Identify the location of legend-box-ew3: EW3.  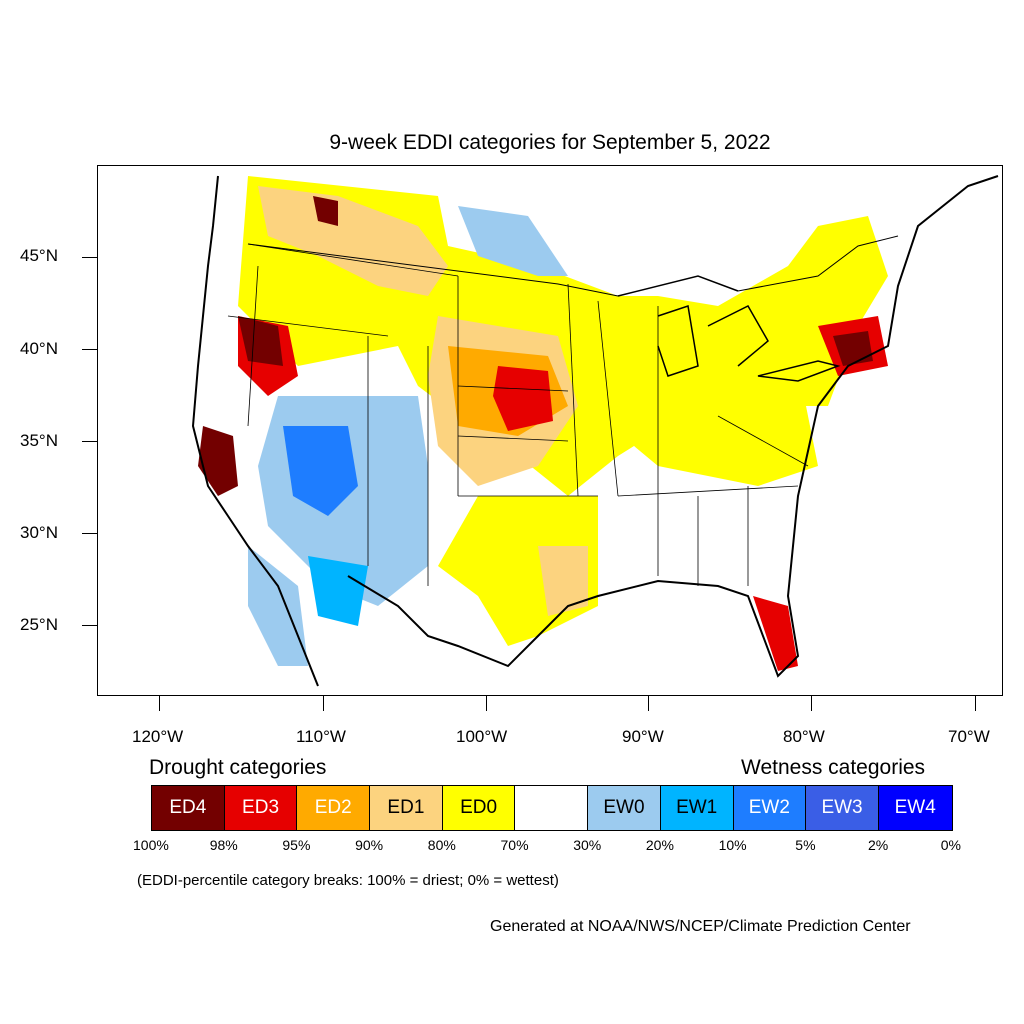
(842, 808).